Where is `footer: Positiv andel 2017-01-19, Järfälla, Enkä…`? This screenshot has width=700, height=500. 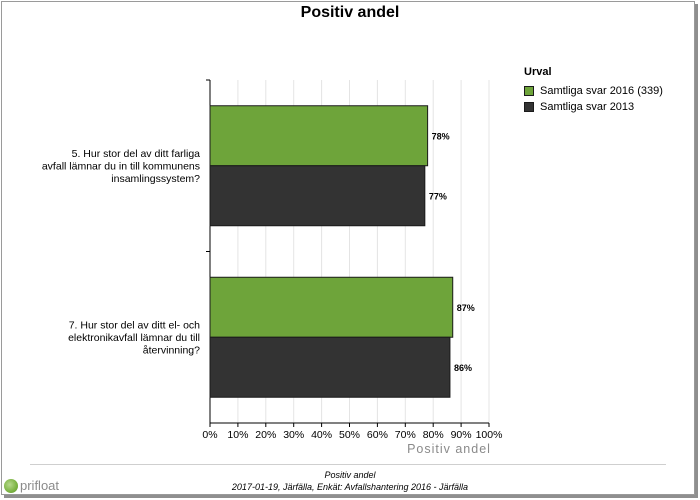 footer: Positiv andel 2017-01-19, Järfälla, Enkä… is located at coordinates (350, 481).